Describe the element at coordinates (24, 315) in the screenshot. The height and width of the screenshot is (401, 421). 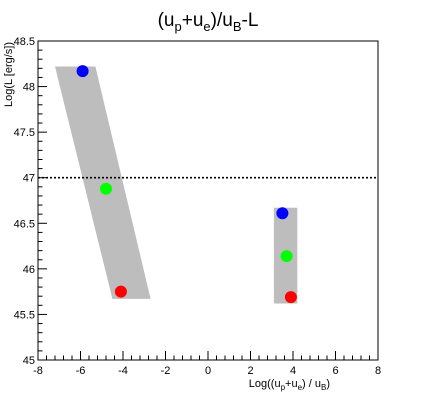
I see `y-tick-label: 45.5` at that location.